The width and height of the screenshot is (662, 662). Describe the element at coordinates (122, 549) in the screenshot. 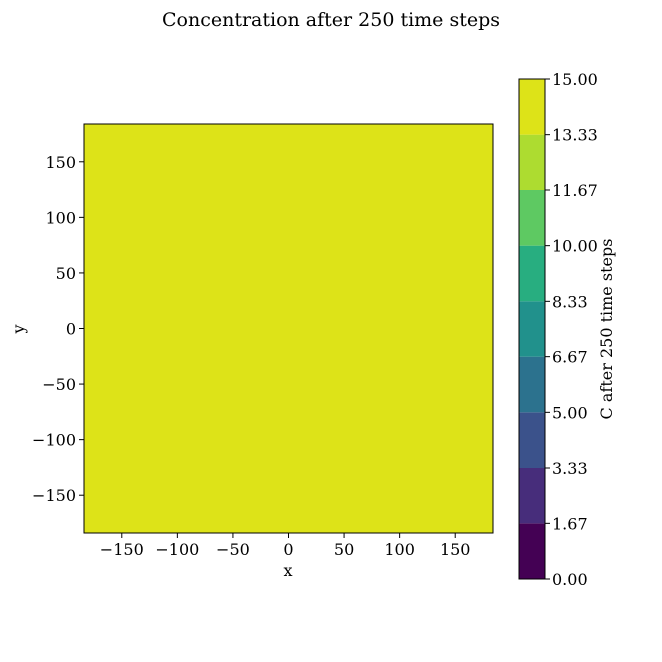

I see `x-tick-label: −150` at that location.